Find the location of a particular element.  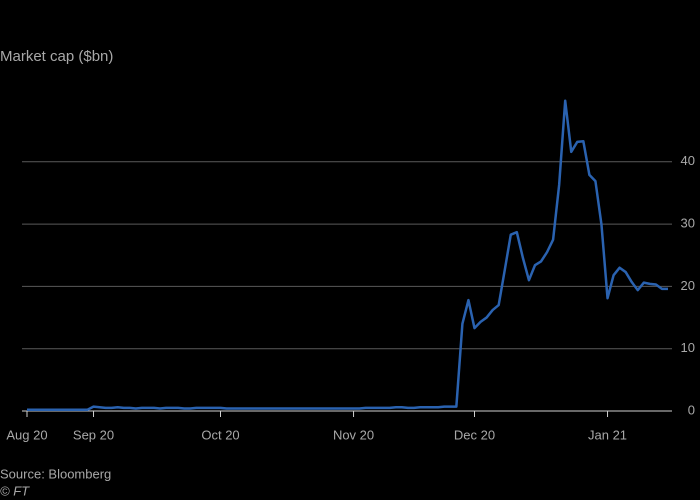

y-tick-label: 20 is located at coordinates (688, 285).